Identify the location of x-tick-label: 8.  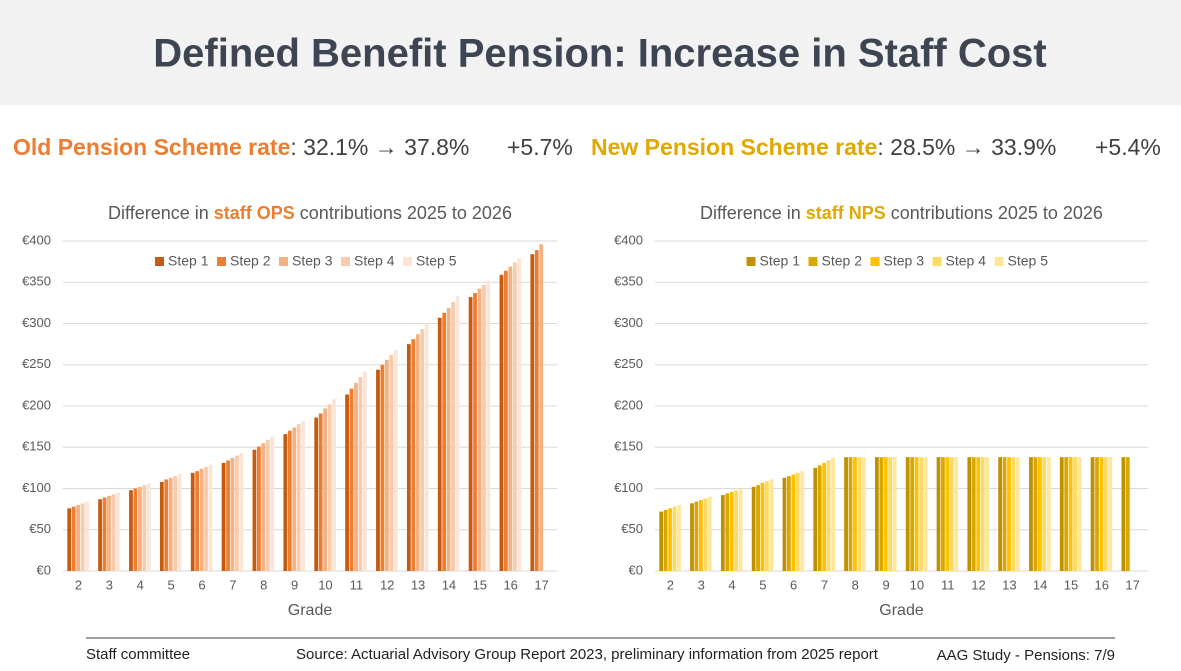
(855, 584).